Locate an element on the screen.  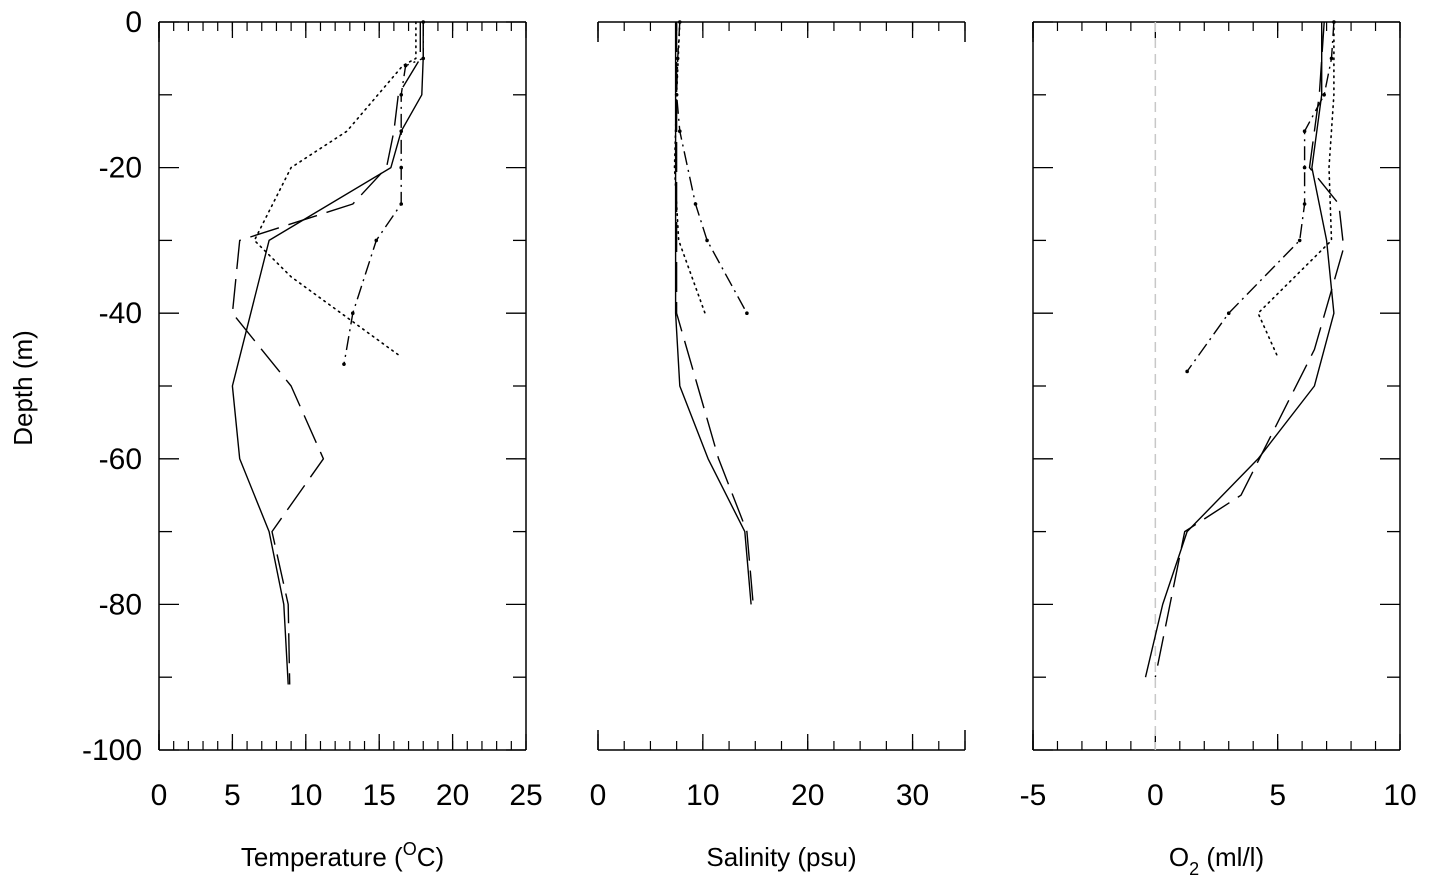
y-axis-label: Depth (m) is located at coordinates (23, 388).